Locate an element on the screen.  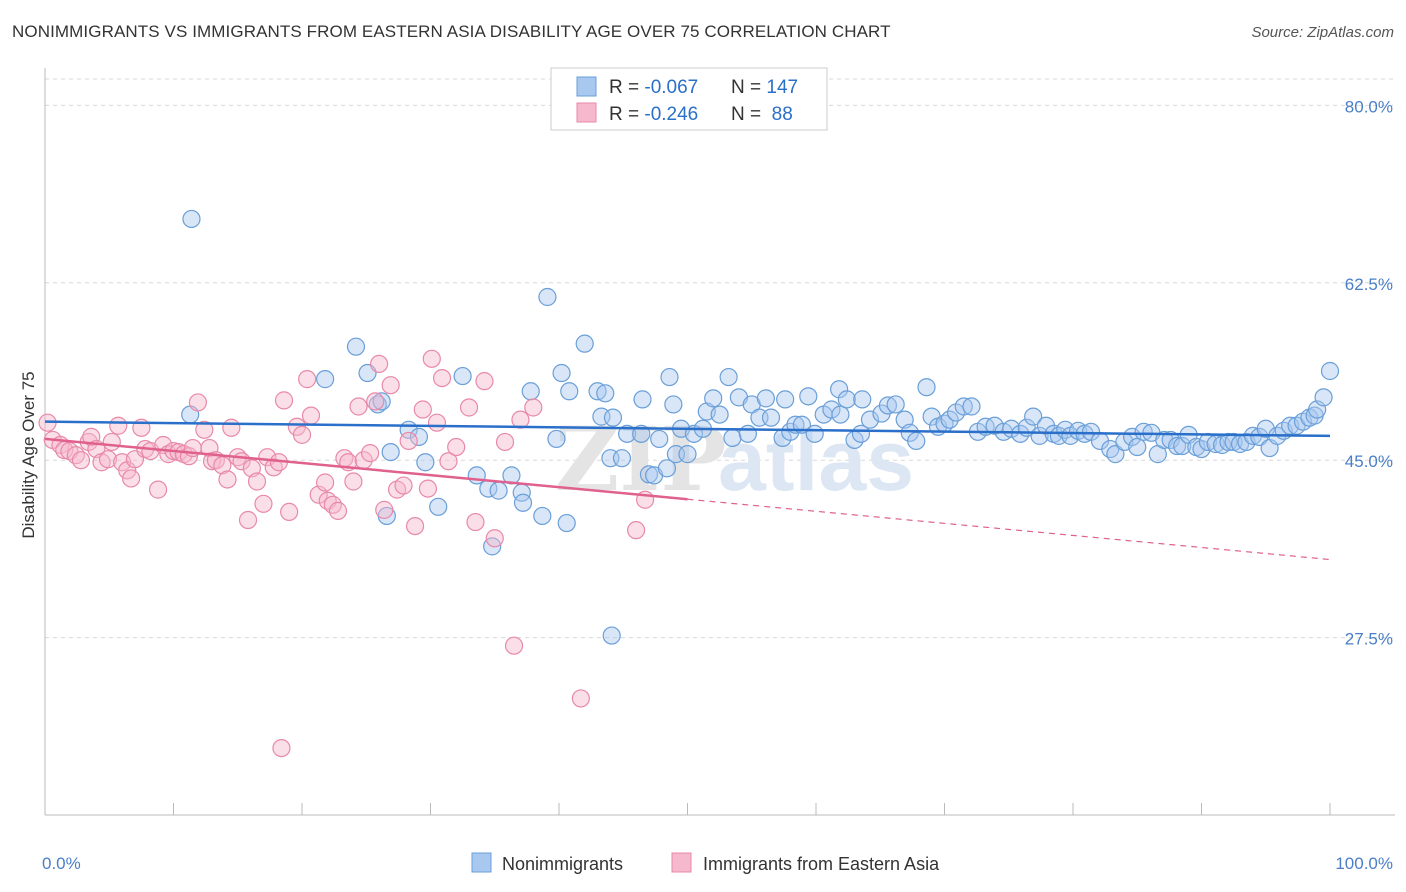
legend-n-value-1: 147 is located at coordinates (782, 87).